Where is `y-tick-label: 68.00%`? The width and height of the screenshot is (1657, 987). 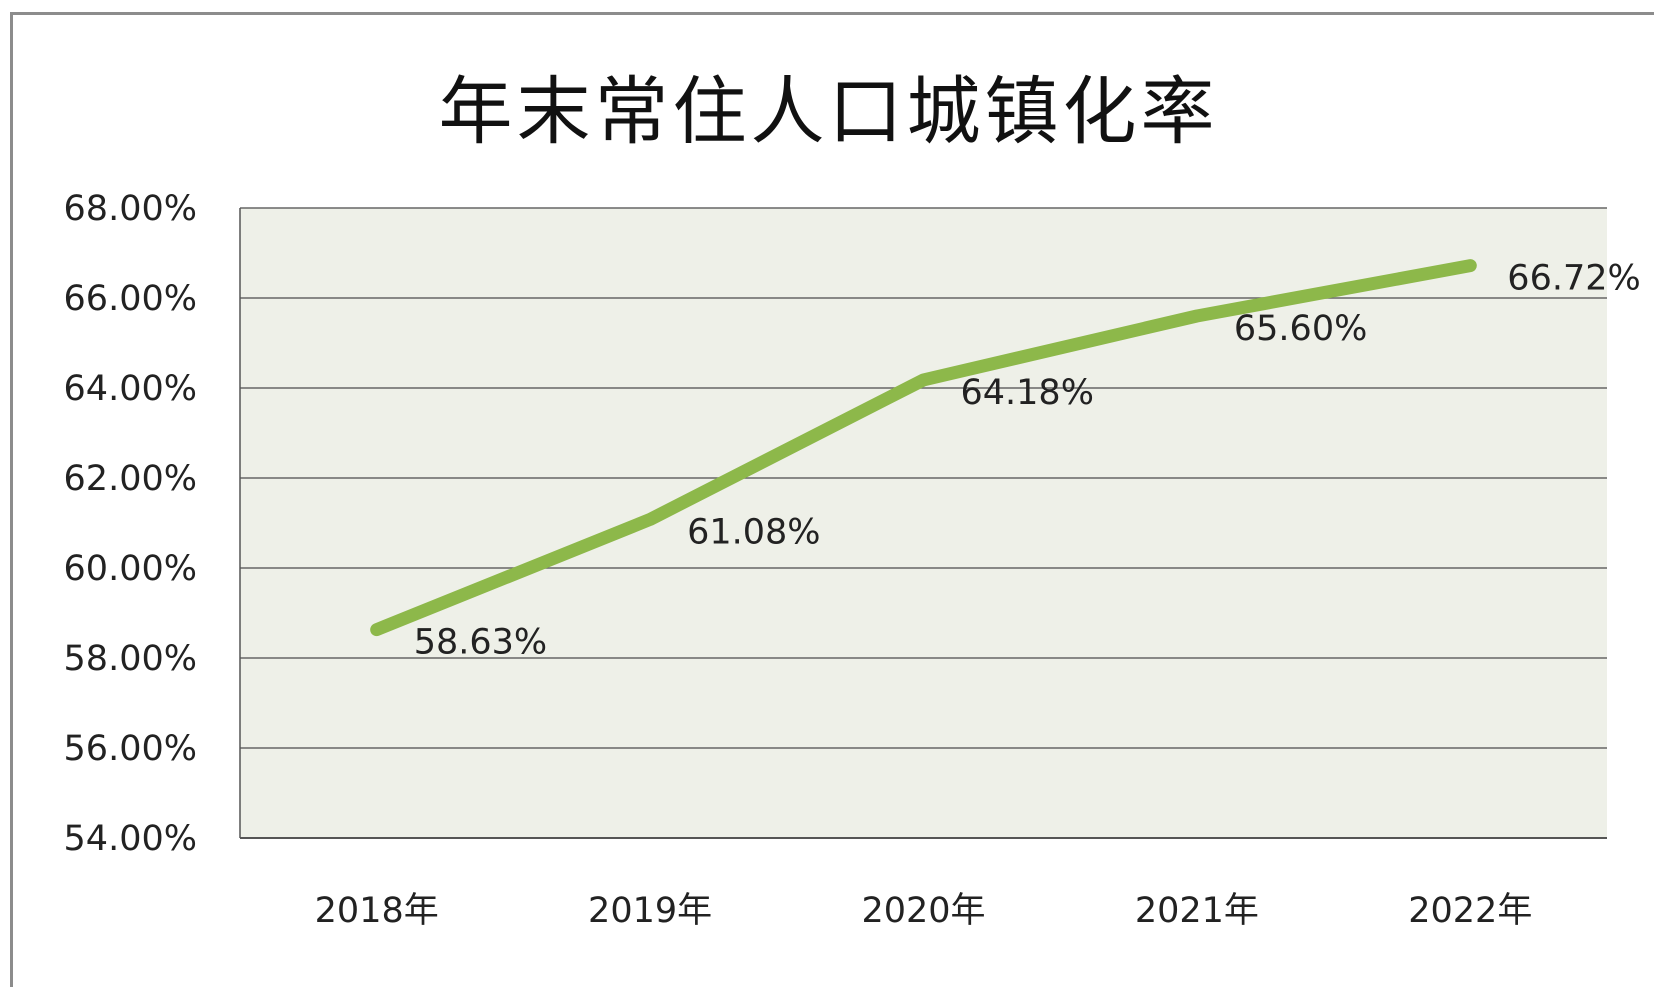 y-tick-label: 68.00% is located at coordinates (130, 209).